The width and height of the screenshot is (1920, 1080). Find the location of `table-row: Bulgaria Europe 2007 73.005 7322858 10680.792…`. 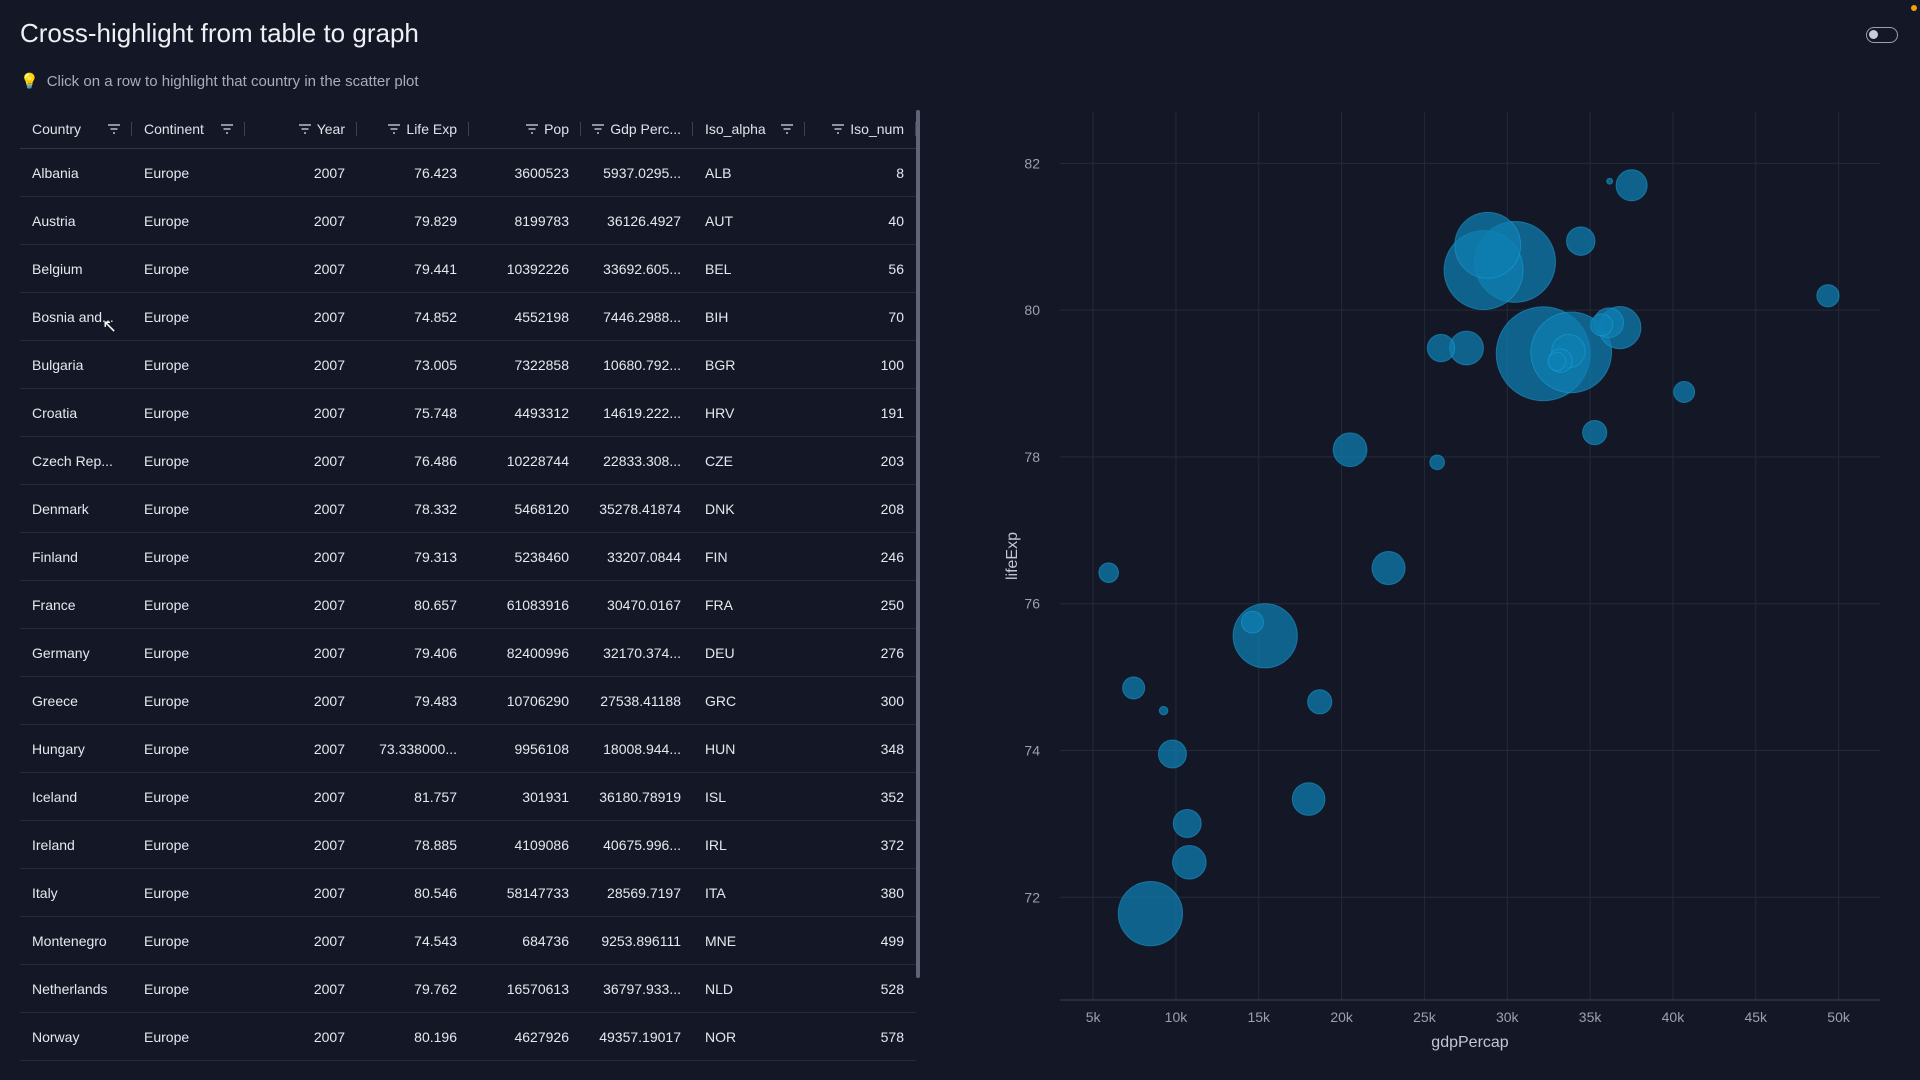

table-row: Bulgaria Europe 2007 73.005 7322858 10680.792… is located at coordinates (468, 364).